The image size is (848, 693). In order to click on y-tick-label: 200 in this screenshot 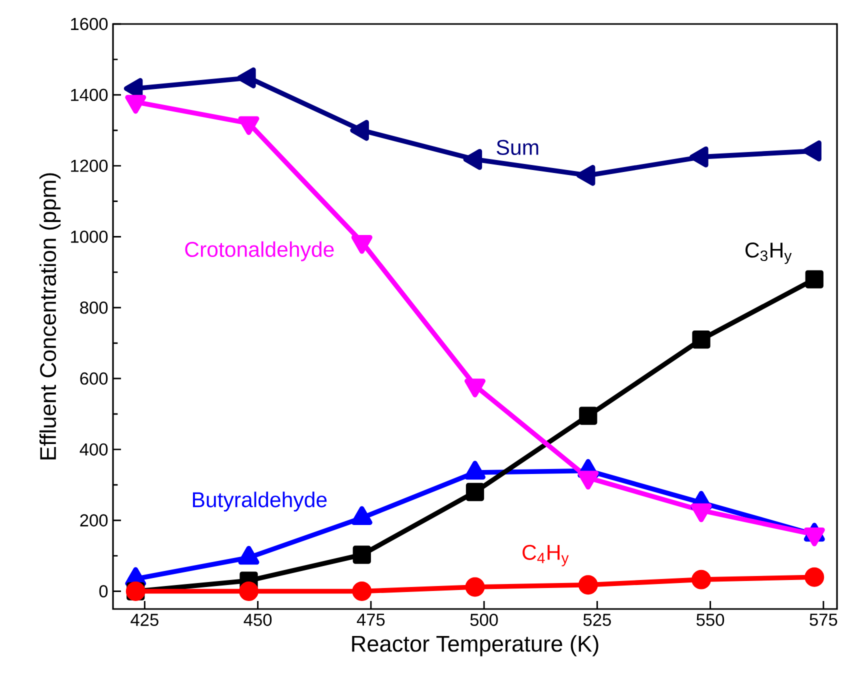, I will do `click(94, 520)`.